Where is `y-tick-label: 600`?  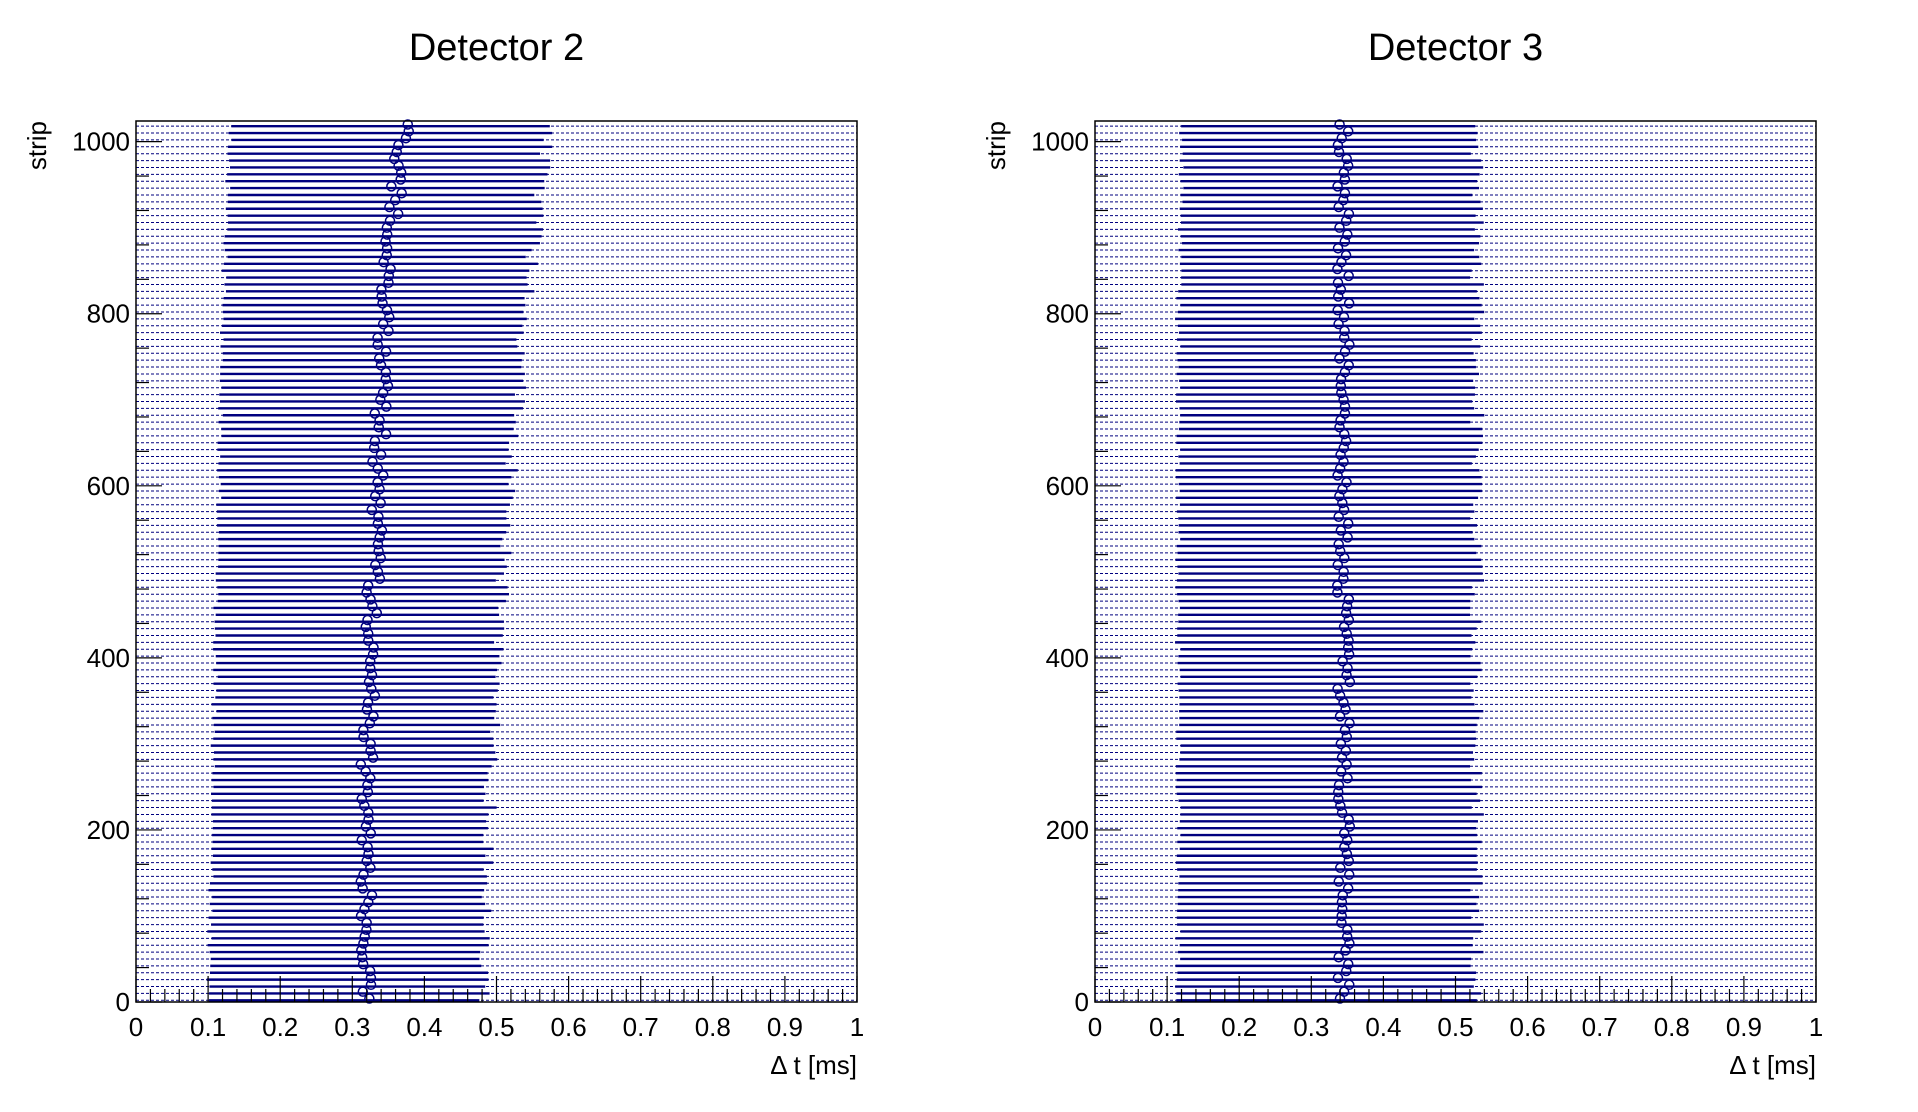
y-tick-label: 600 is located at coordinates (1067, 486).